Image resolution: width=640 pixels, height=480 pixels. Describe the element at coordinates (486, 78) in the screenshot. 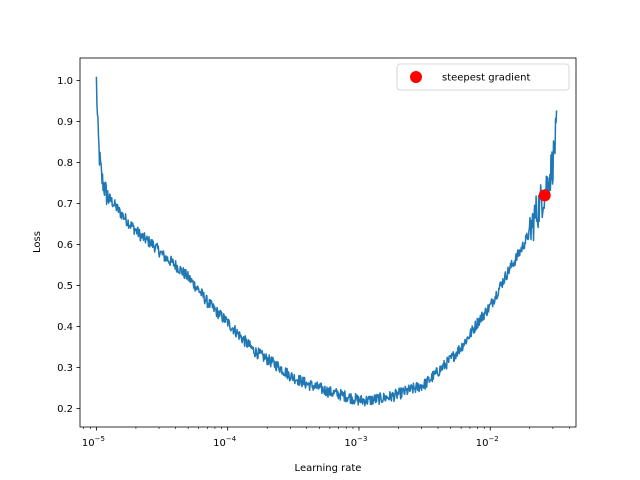

I see `legend-label: steepest gradient` at that location.